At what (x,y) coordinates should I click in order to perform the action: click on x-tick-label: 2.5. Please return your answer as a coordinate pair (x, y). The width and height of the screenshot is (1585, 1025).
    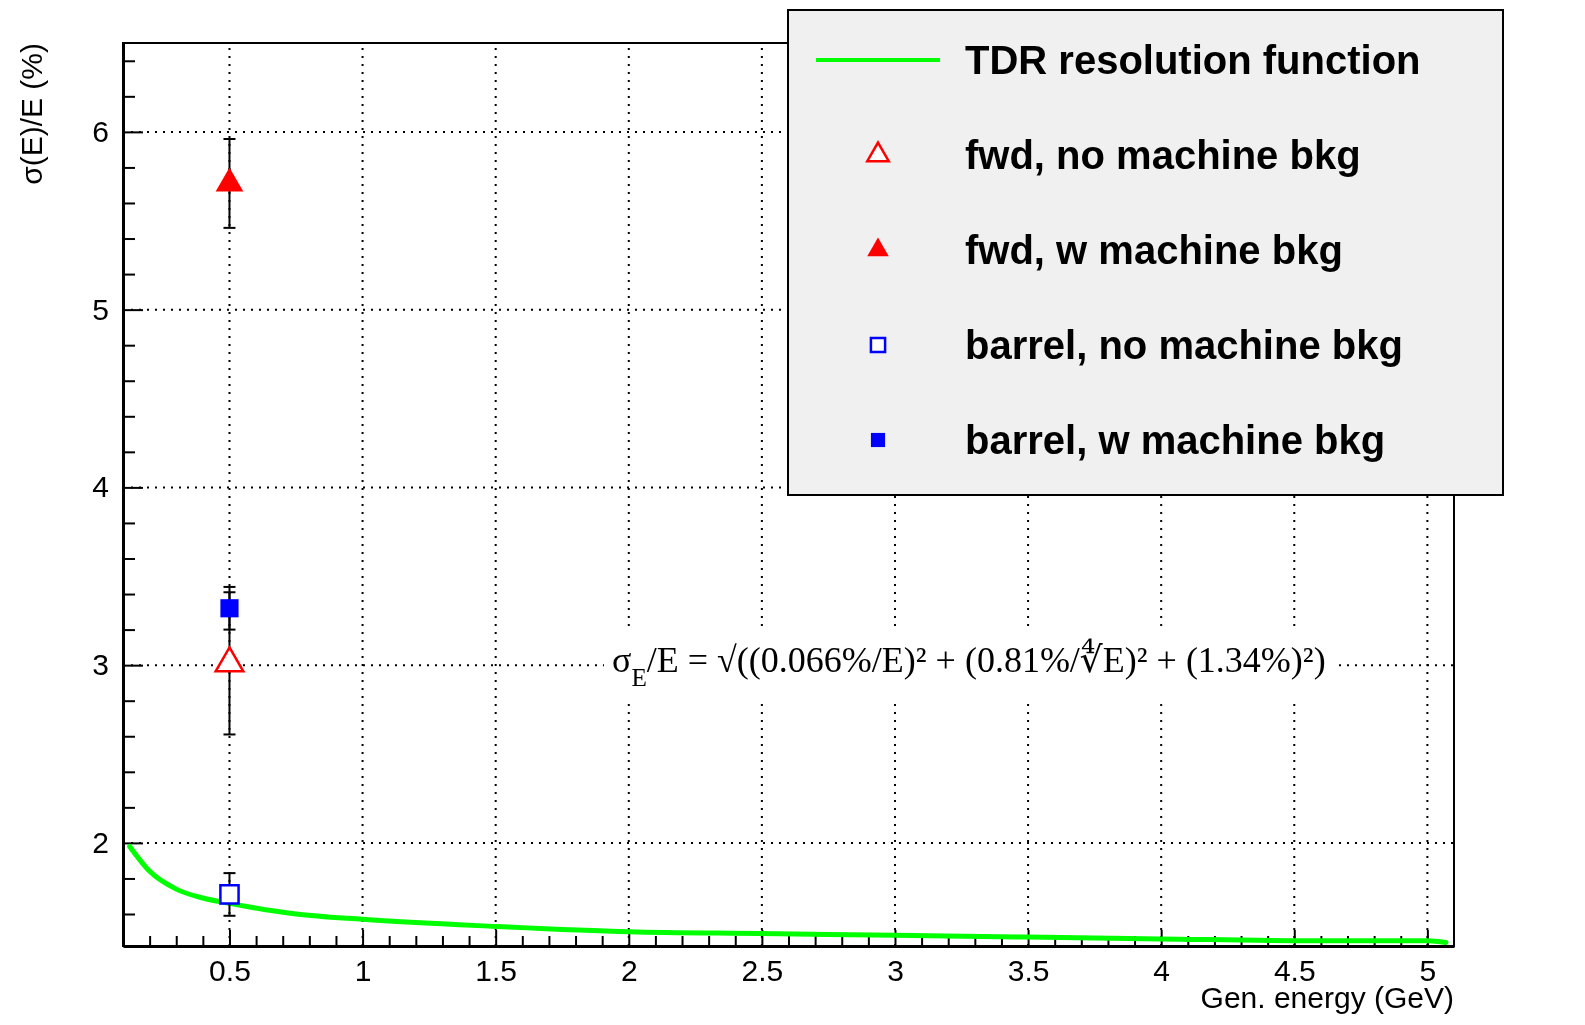
    Looking at the image, I should click on (762, 971).